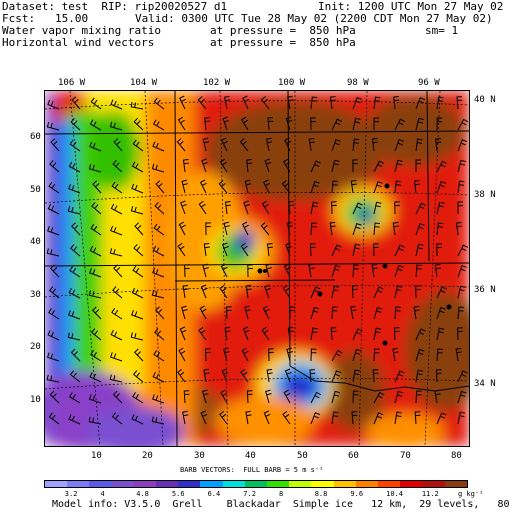 The image size is (512, 512). I want to click on y-tick-60: 60, so click(35, 137).